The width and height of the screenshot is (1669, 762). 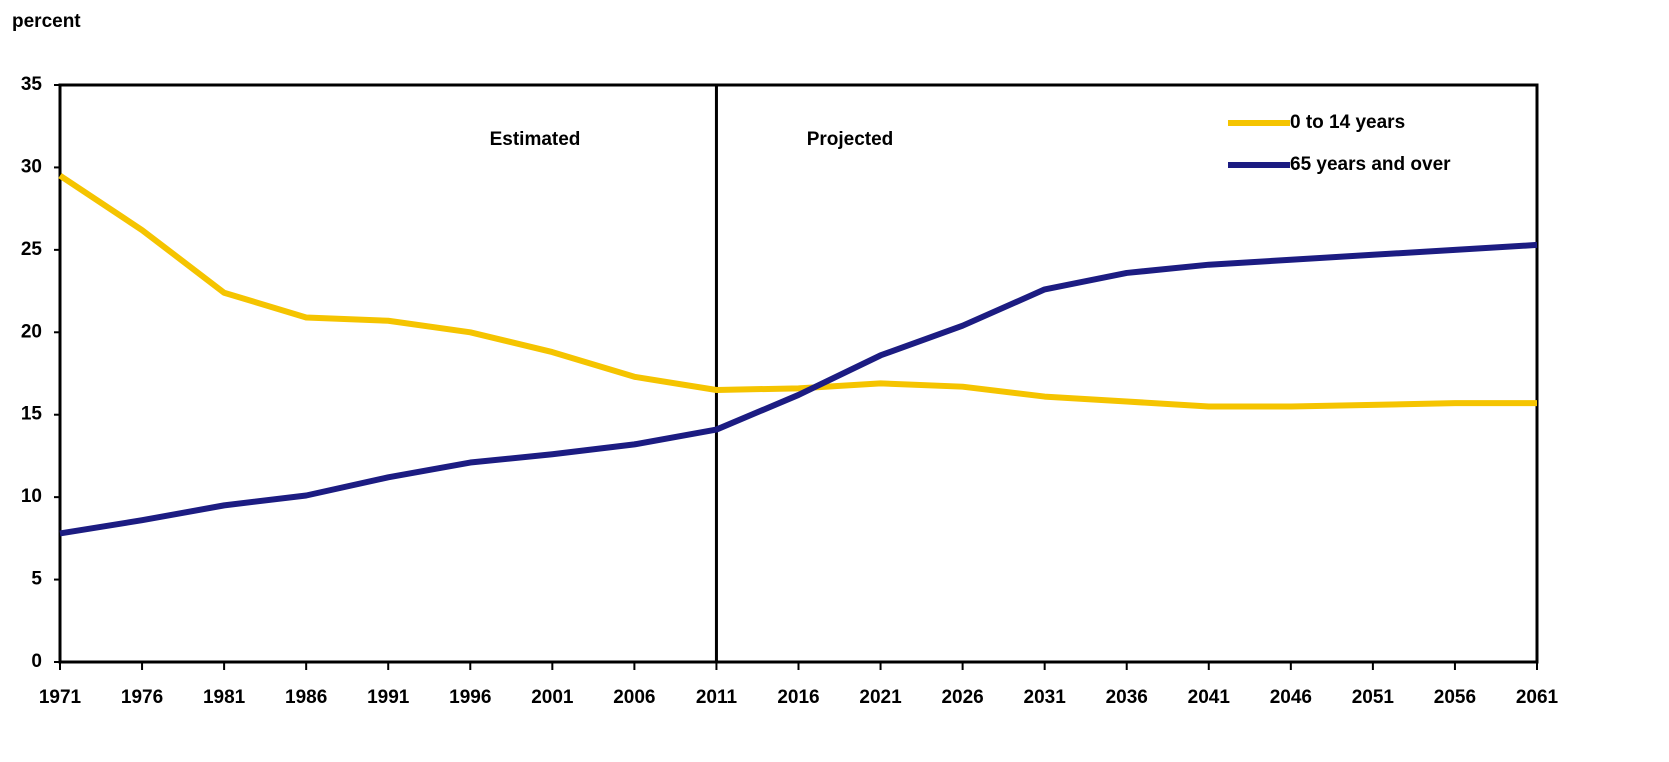 I want to click on y-tick-label: 0, so click(x=36, y=661).